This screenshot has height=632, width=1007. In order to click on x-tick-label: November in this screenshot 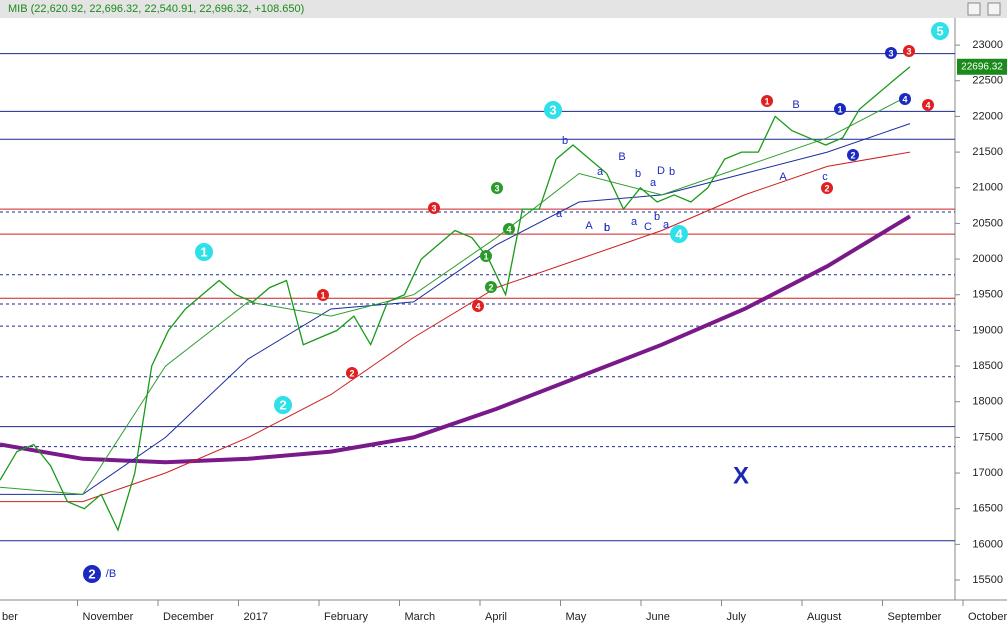, I will do `click(108, 617)`.